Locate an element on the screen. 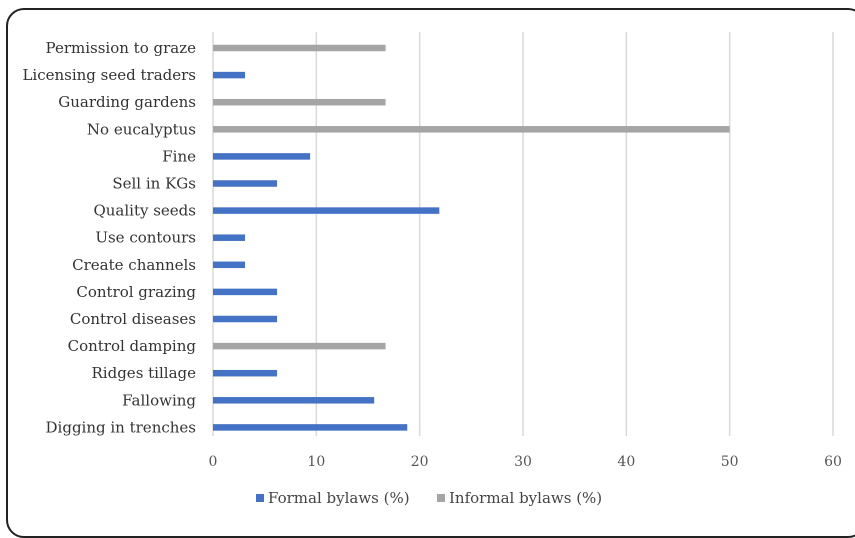 The height and width of the screenshot is (538, 855). x-tick-label: 60 is located at coordinates (833, 462).